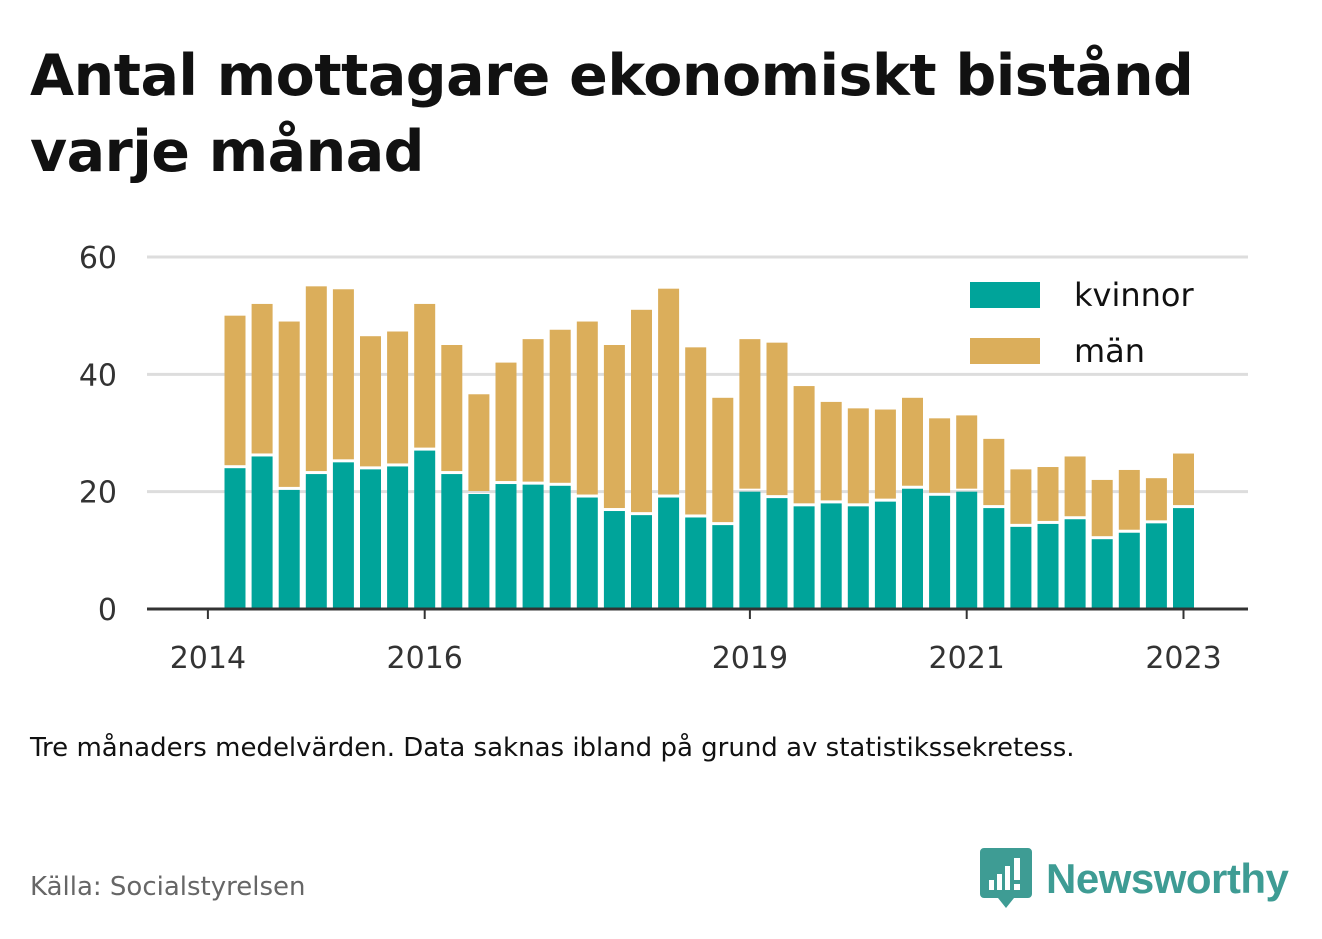 Image resolution: width=1322 pixels, height=939 pixels. What do you see at coordinates (1006, 878) in the screenshot?
I see `newsworthy-logo-icon` at bounding box center [1006, 878].